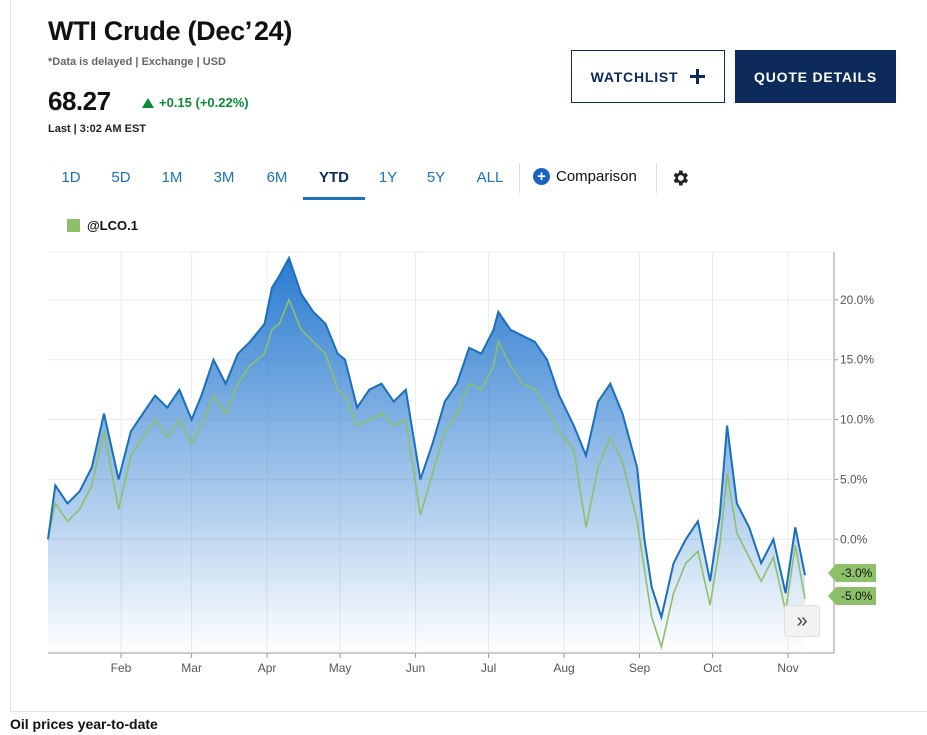 This screenshot has height=735, width=927. Describe the element at coordinates (73, 225) in the screenshot. I see `legend-swatch` at that location.